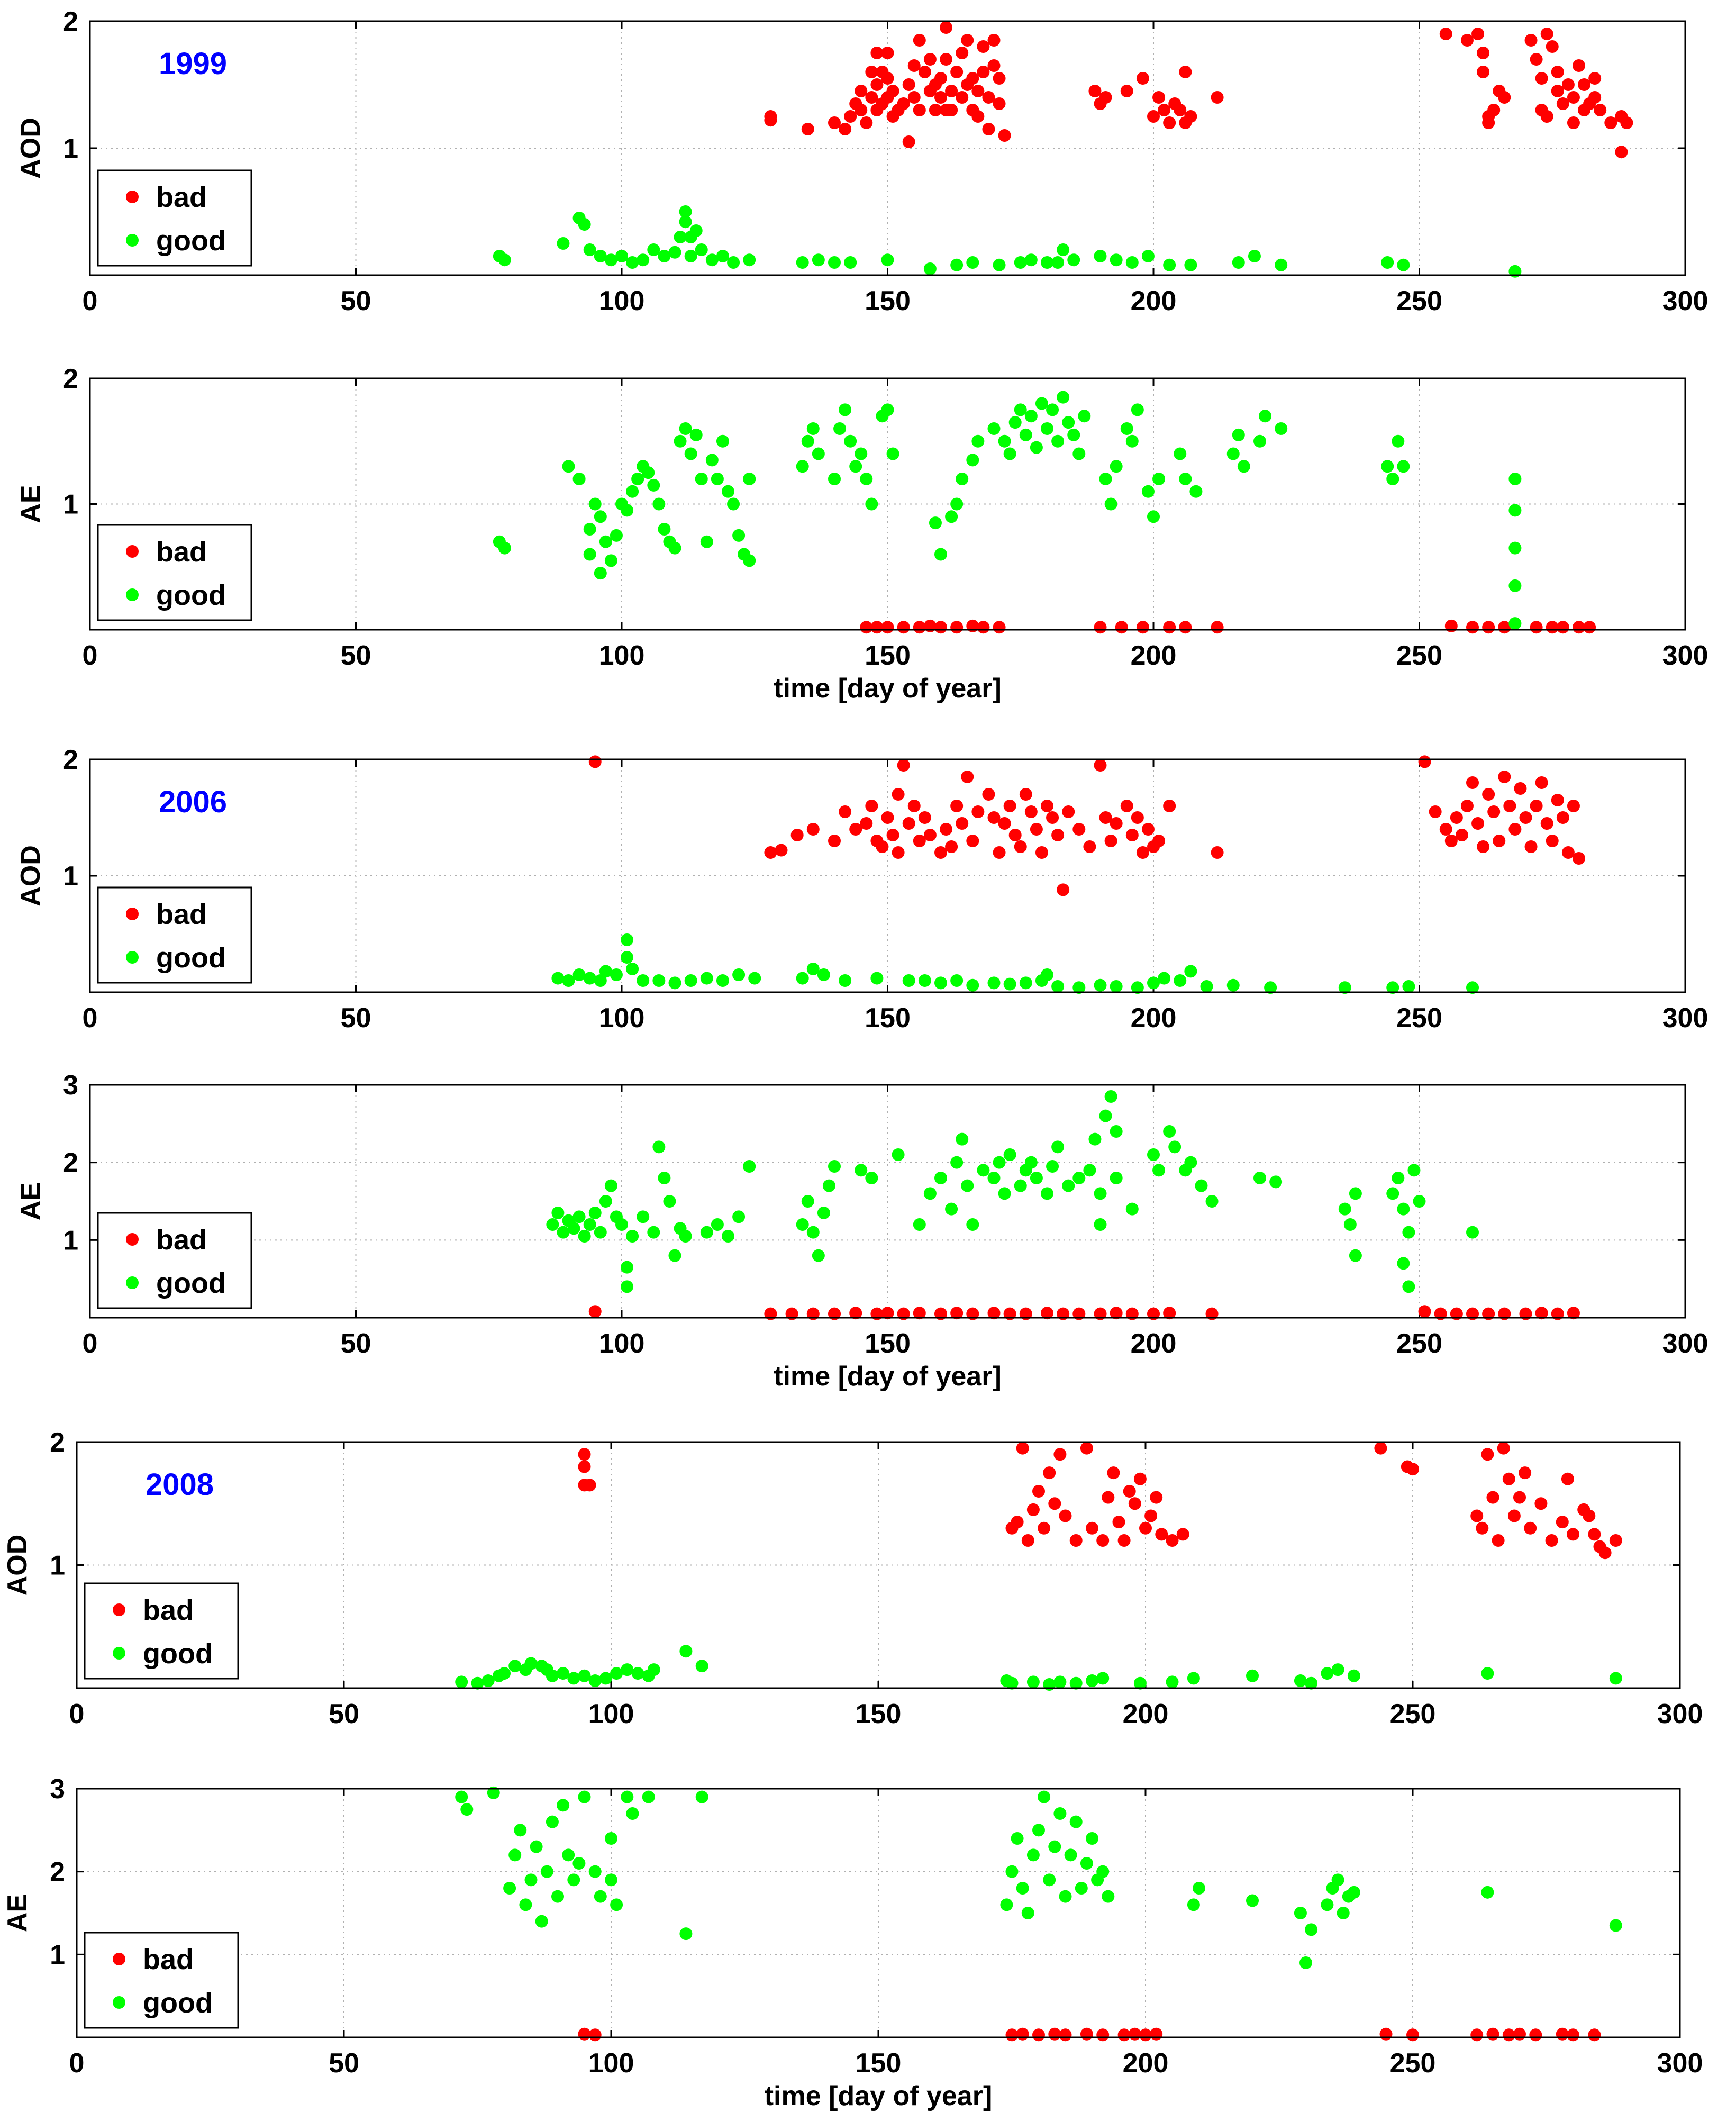  I want to click on chart-panel-5: 0 50 100 150 200 250 300 1 2 AOD 2008 bad good, so click(852, 1578).